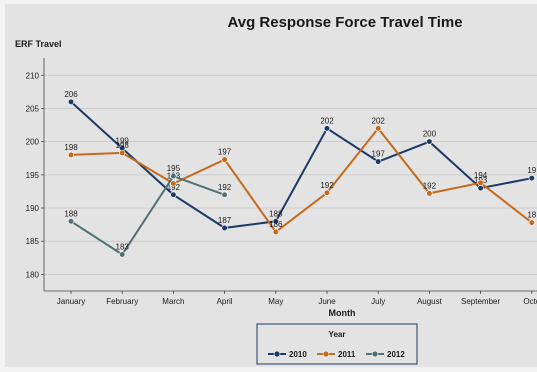  I want to click on legend-label-2011: 2011, so click(347, 354).